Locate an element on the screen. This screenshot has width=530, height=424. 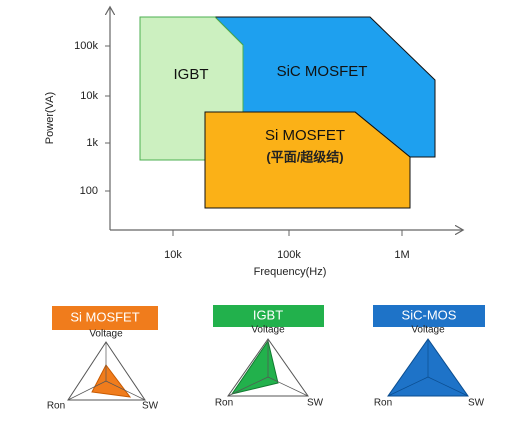
si-region is located at coordinates (307, 160).